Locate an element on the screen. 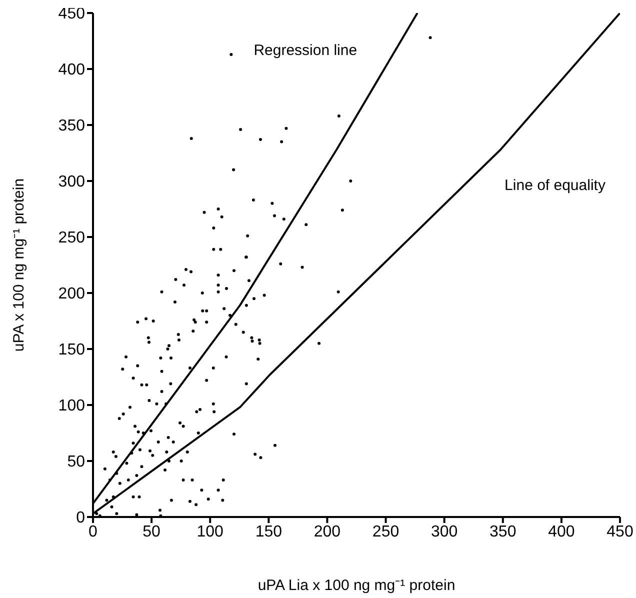 The width and height of the screenshot is (636, 598). x-tick-label: 100 is located at coordinates (210, 531).